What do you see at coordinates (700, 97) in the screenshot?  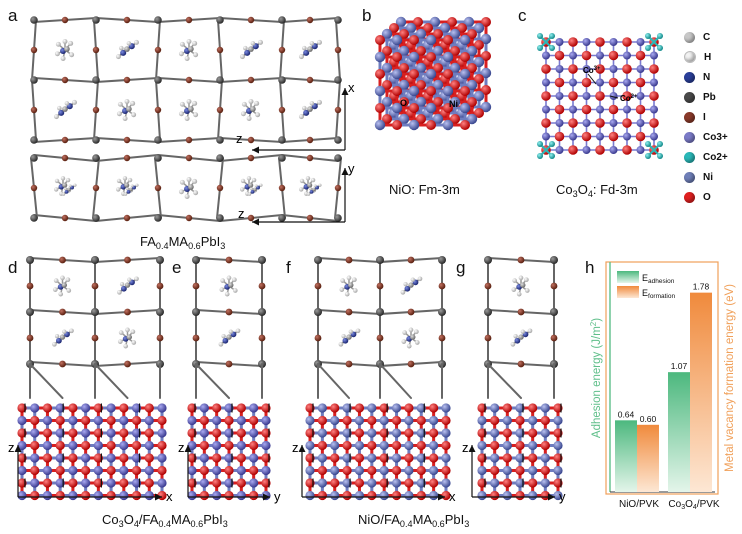 I see `legend-item-pb: Pb` at bounding box center [700, 97].